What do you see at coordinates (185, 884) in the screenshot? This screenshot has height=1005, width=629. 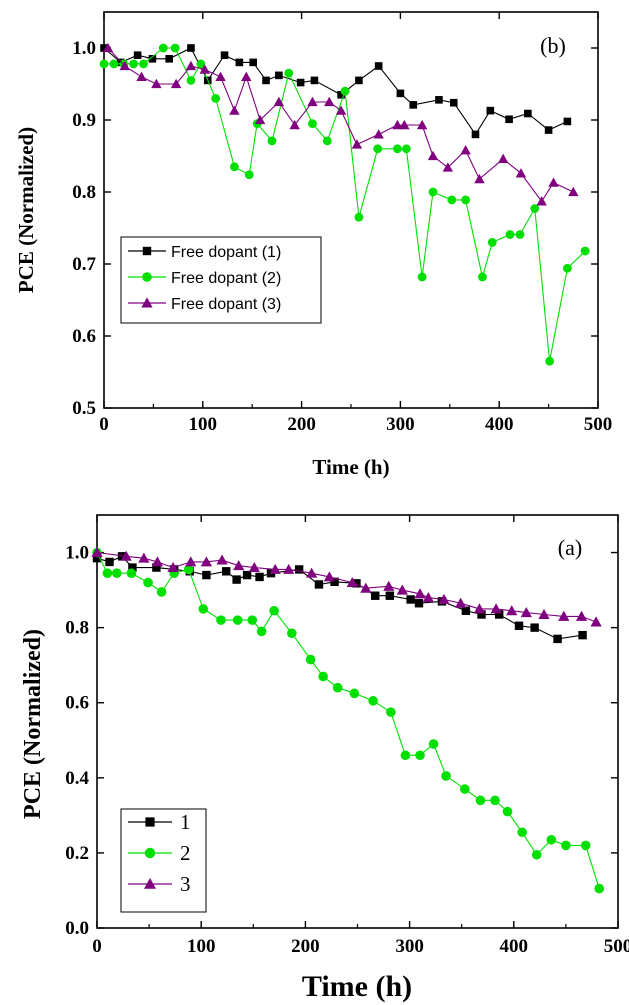 I see `legend-label-3: 3` at bounding box center [185, 884].